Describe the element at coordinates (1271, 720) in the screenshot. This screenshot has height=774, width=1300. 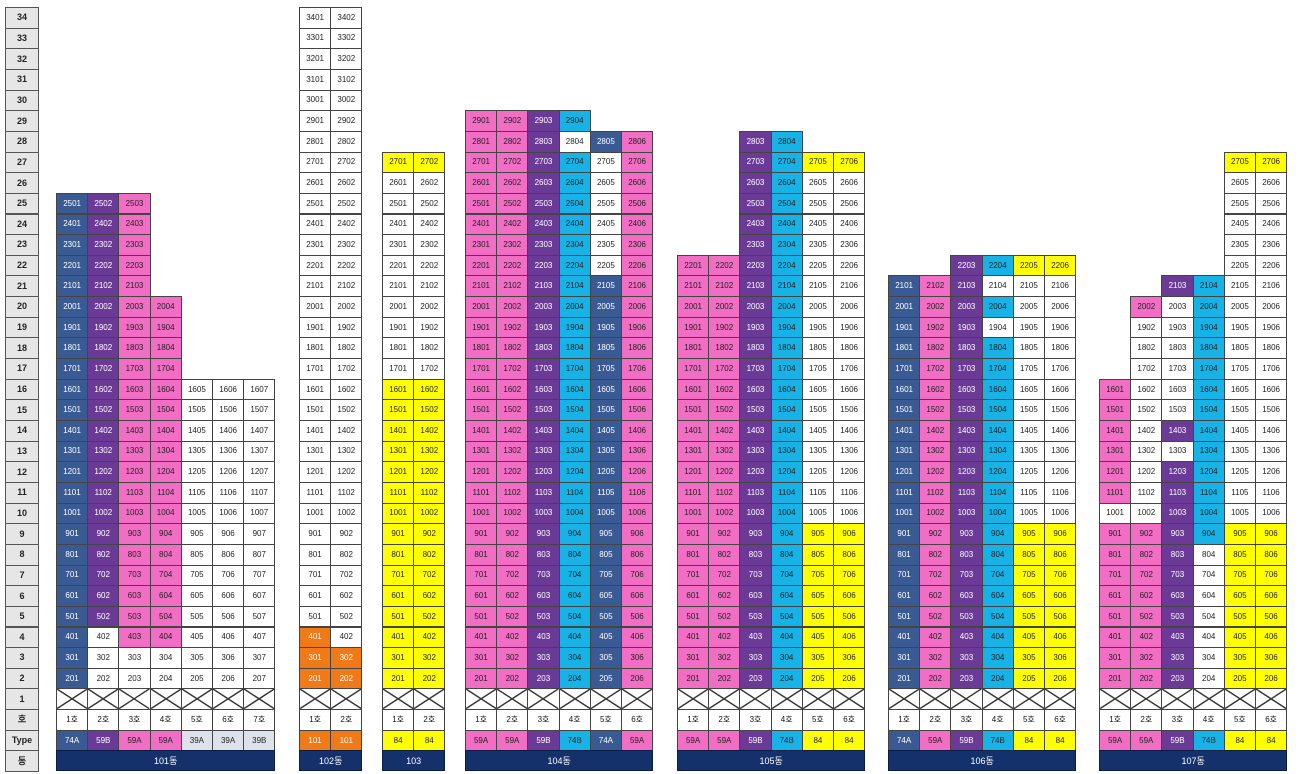
I see `ho-label: 6호` at that location.